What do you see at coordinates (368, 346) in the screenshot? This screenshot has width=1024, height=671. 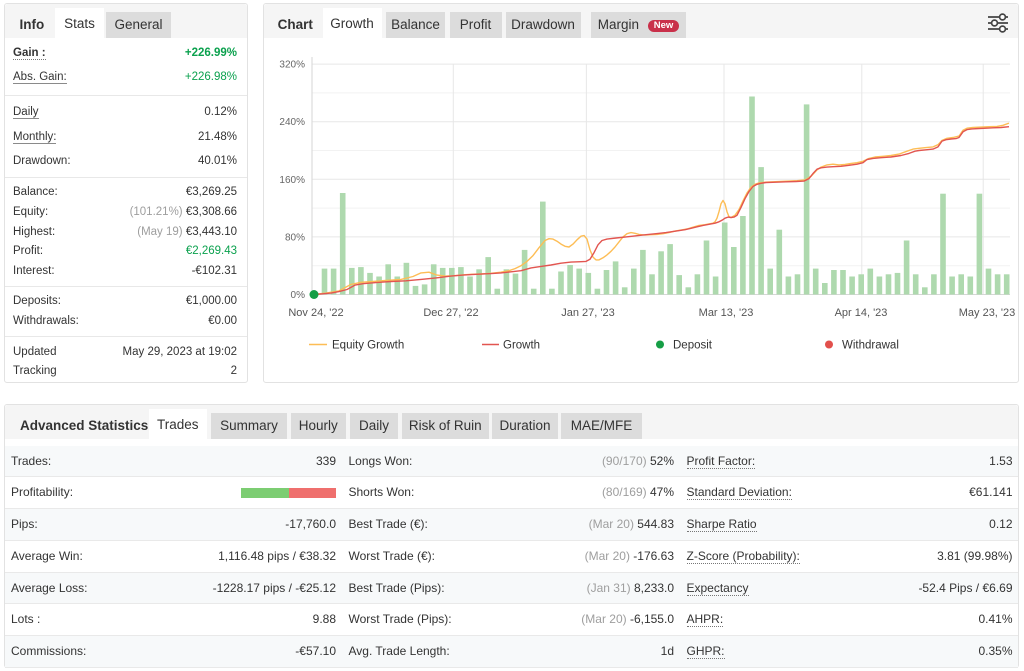 I see `svg-text: Equity Growth` at bounding box center [368, 346].